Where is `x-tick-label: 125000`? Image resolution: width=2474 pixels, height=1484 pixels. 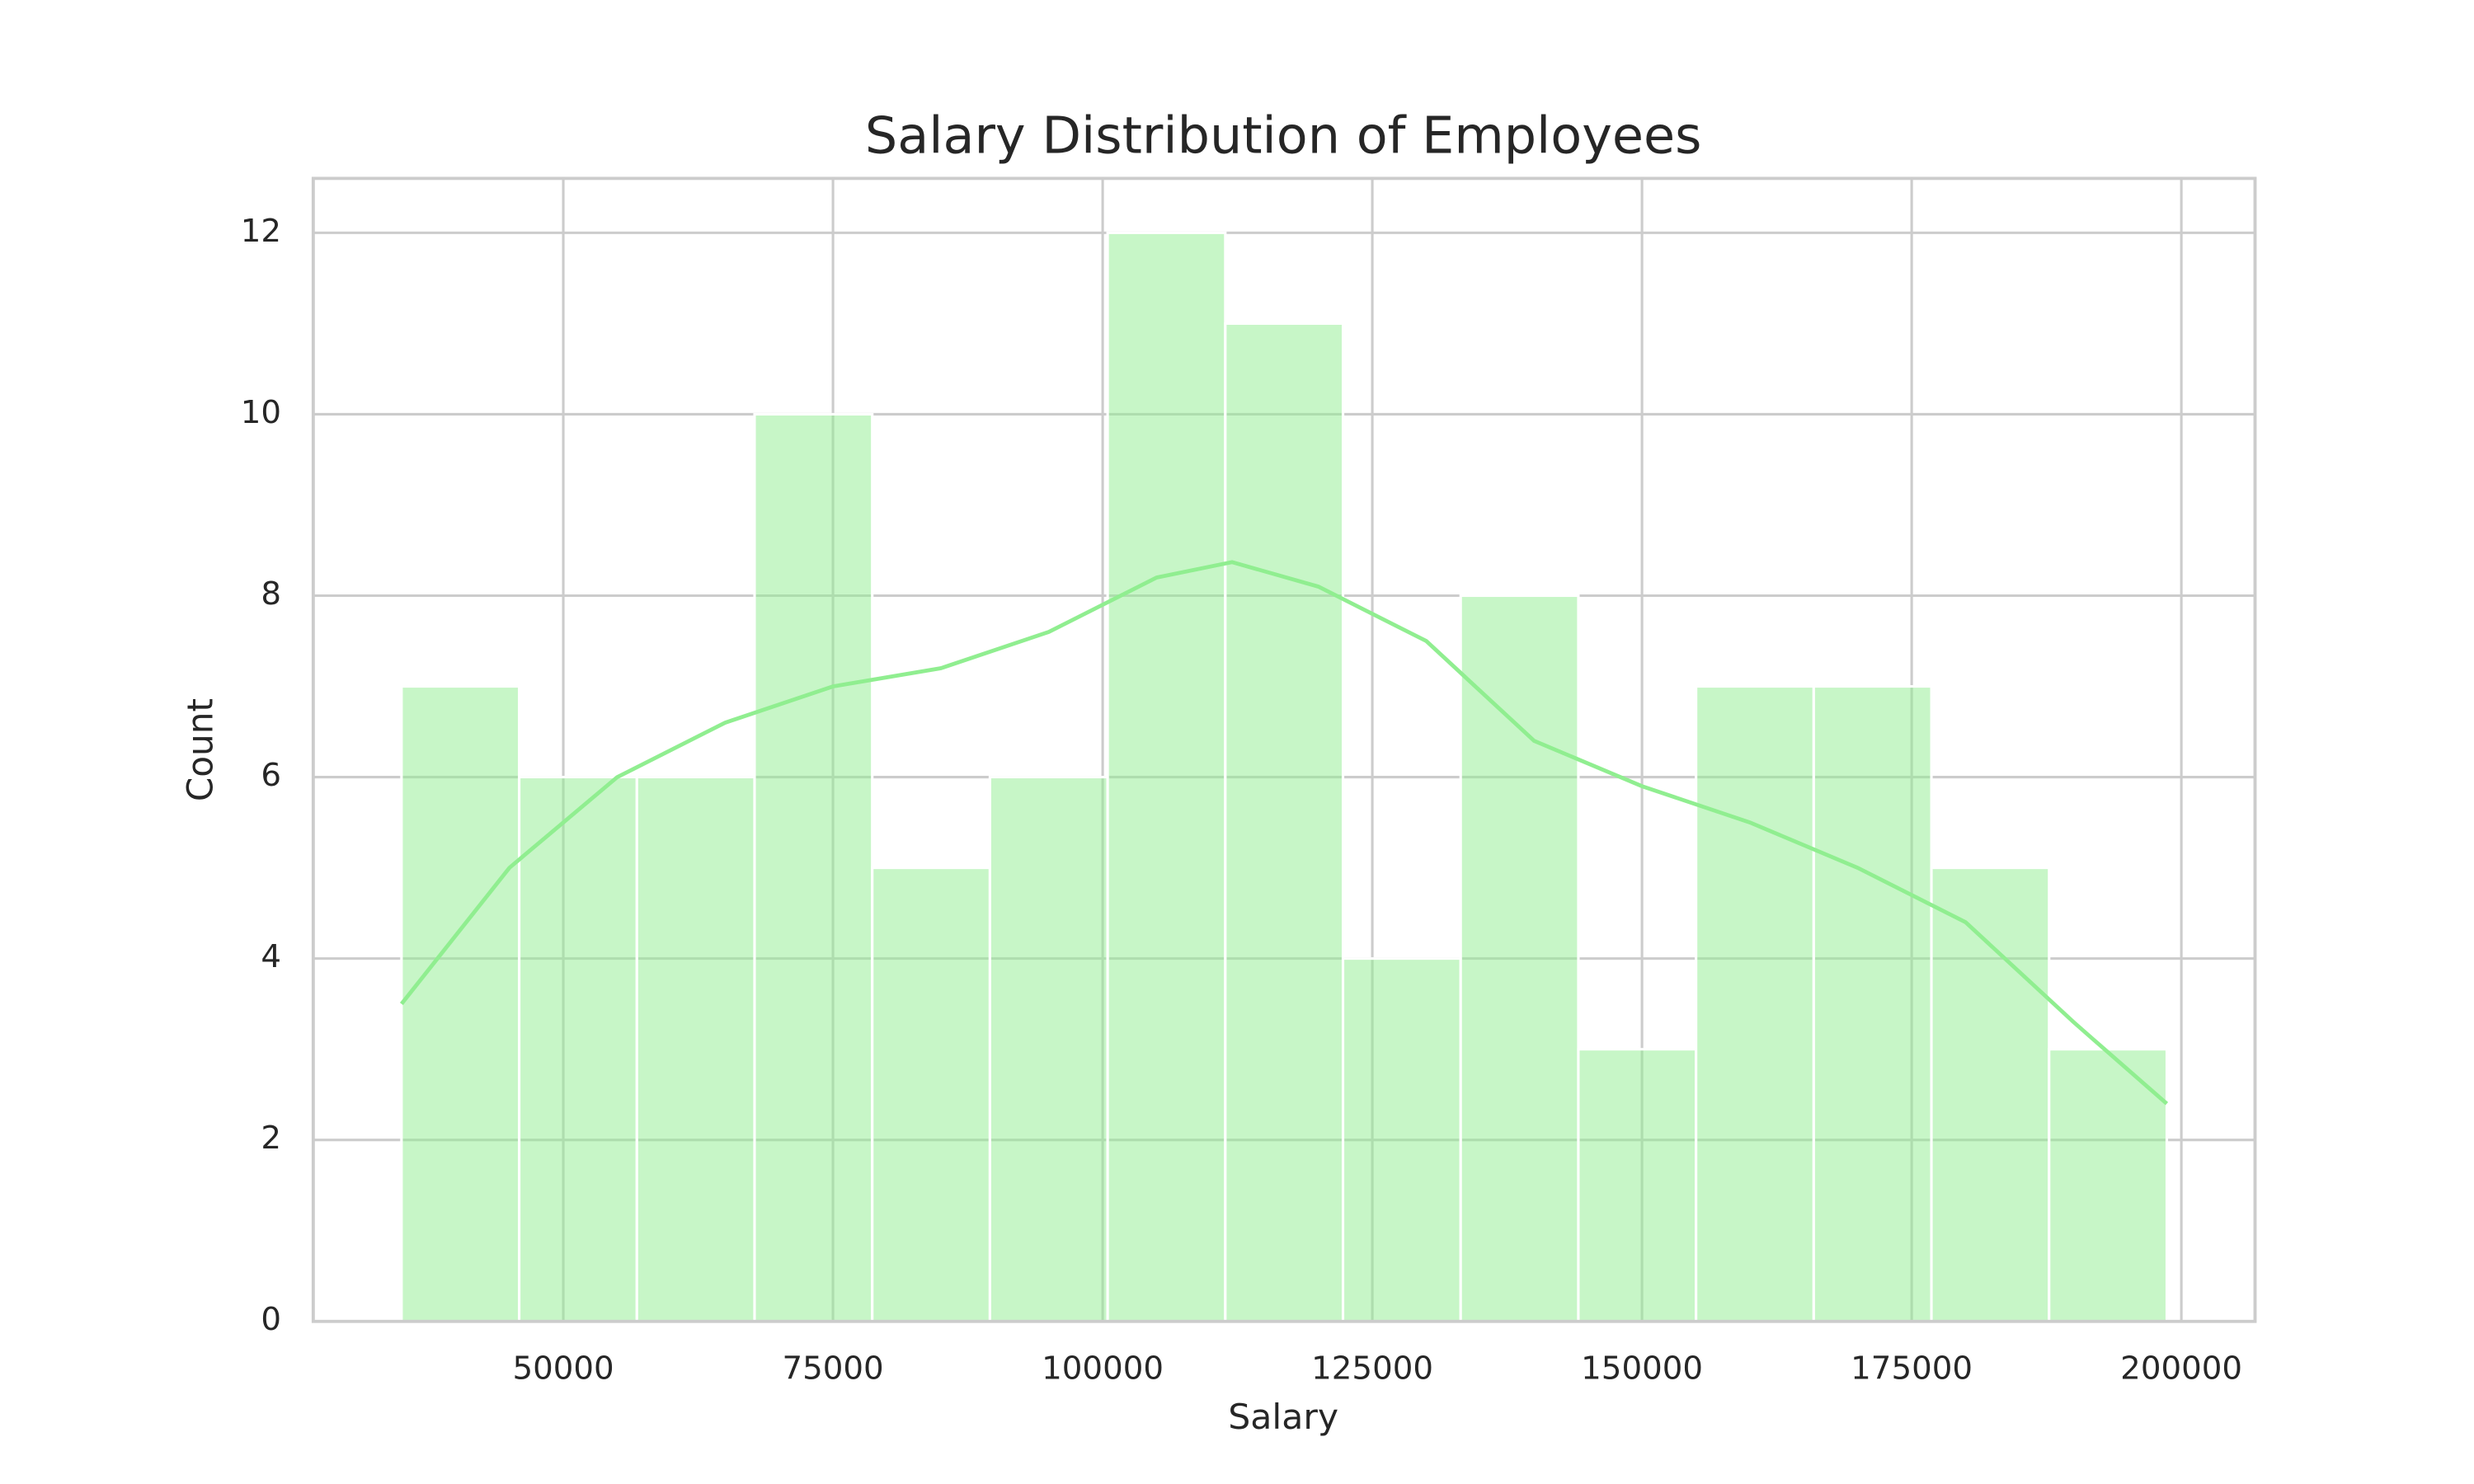
x-tick-label: 125000 is located at coordinates (1372, 1369).